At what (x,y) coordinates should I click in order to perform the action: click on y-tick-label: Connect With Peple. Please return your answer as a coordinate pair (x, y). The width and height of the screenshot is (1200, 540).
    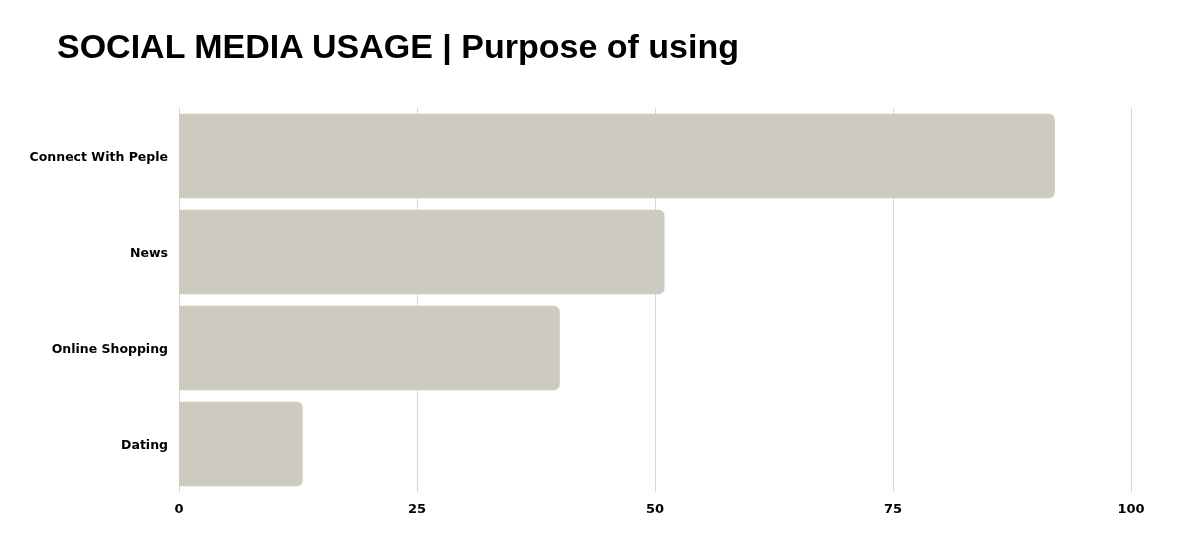
    Looking at the image, I should click on (98, 156).